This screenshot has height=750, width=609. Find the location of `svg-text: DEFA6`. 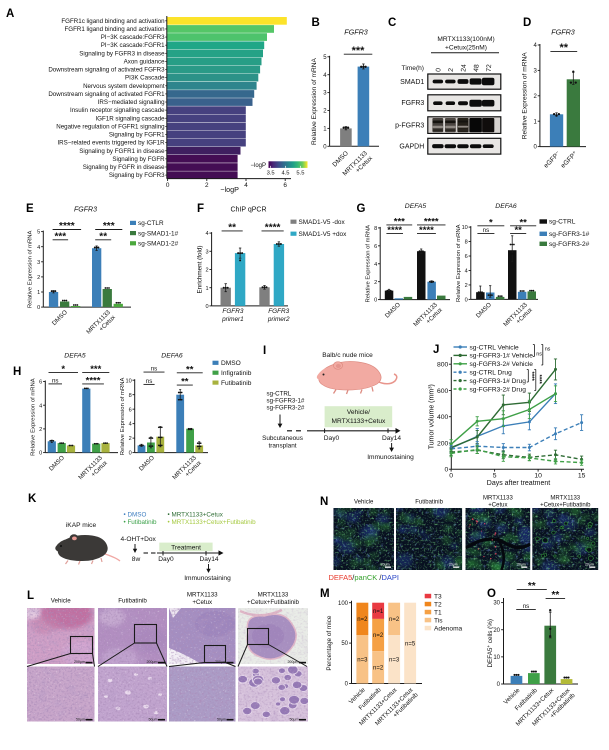

svg-text: DEFA6 is located at coordinates (506, 206).